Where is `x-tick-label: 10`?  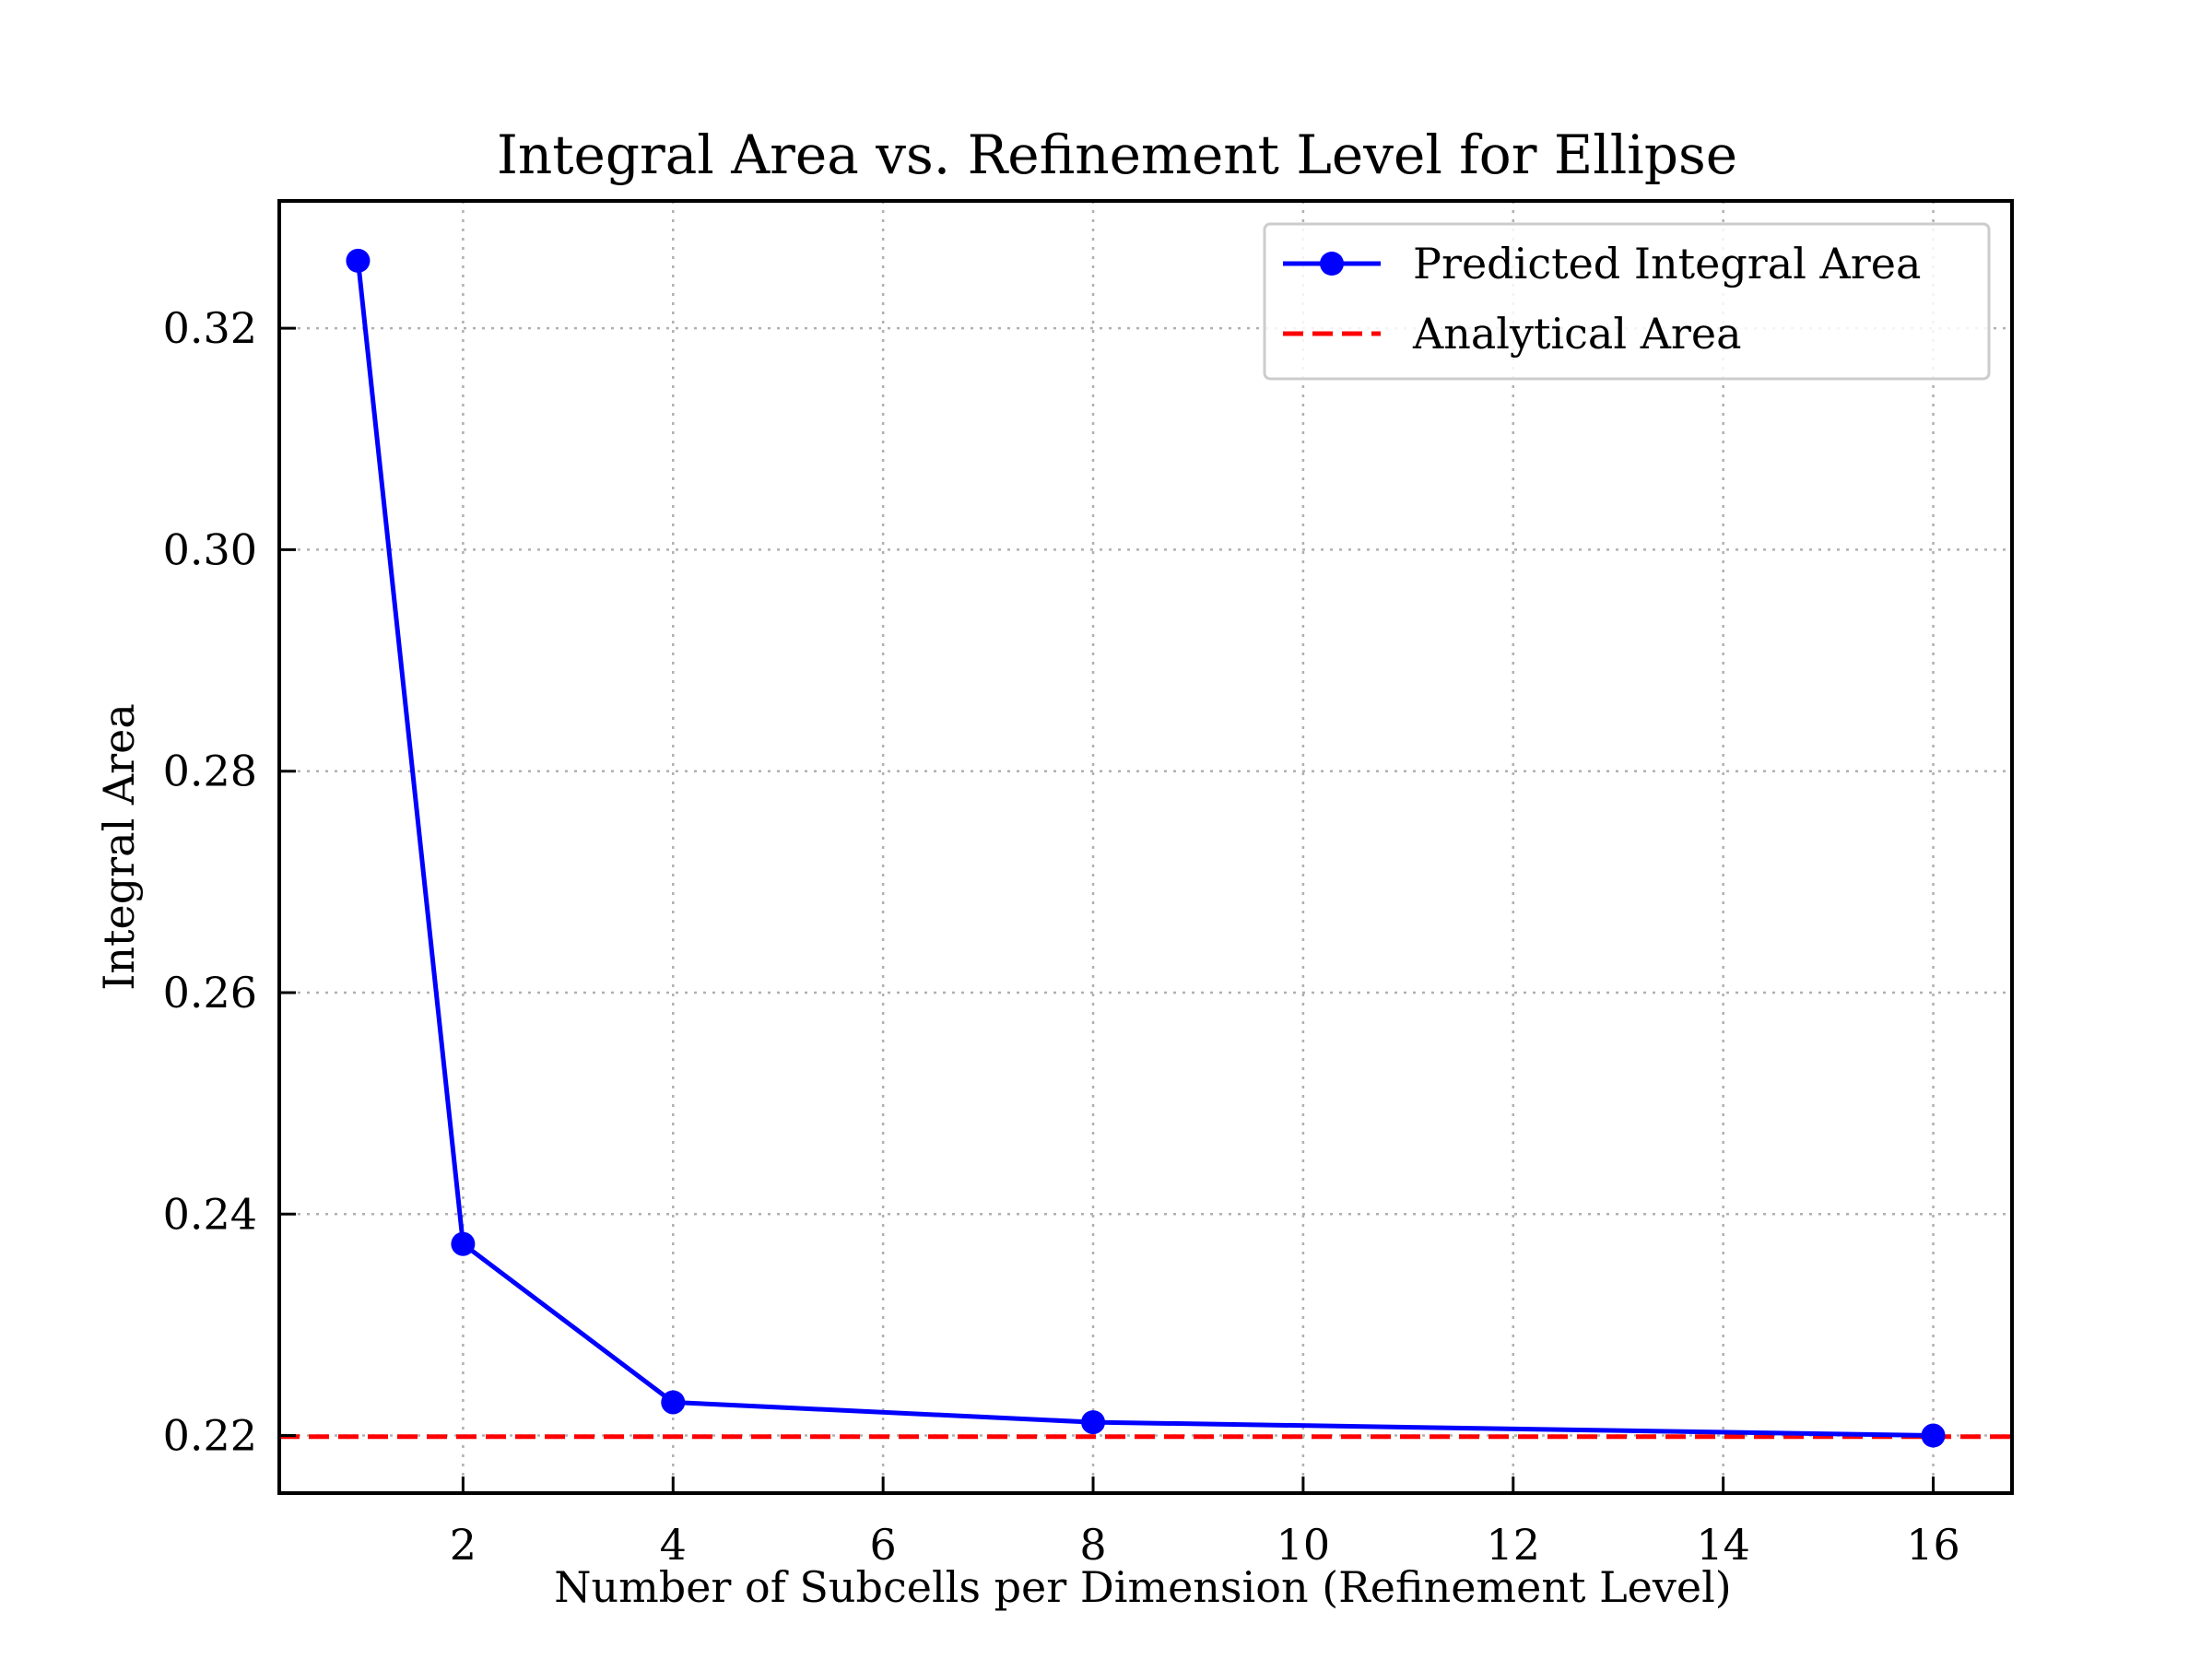
x-tick-label: 10 is located at coordinates (1304, 1545).